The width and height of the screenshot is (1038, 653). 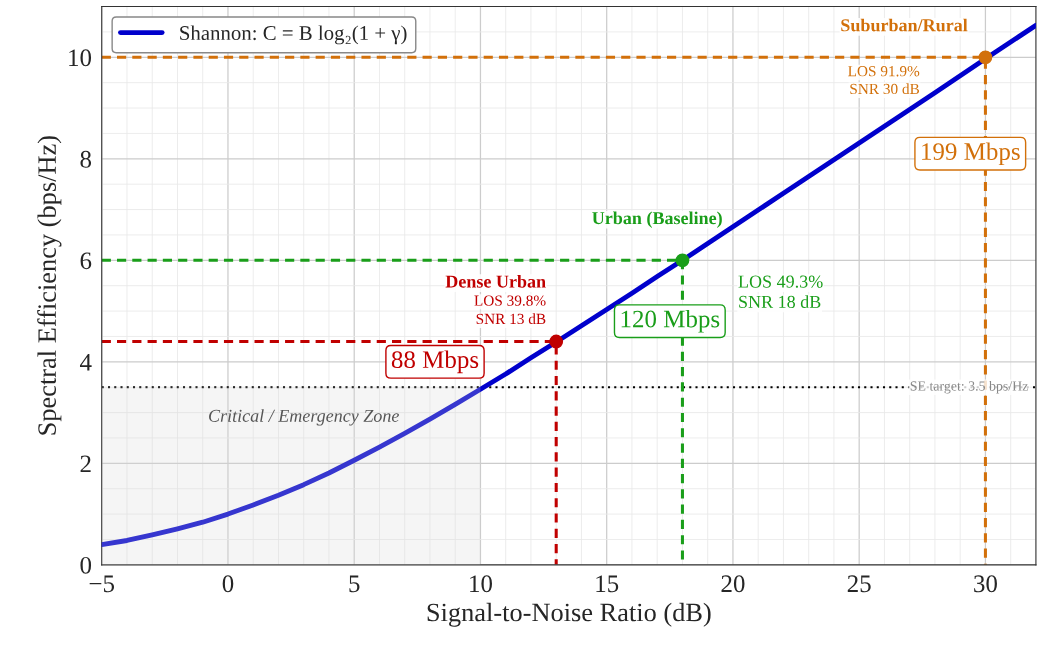 I want to click on annotation: 120 Mbps, so click(x=670, y=321).